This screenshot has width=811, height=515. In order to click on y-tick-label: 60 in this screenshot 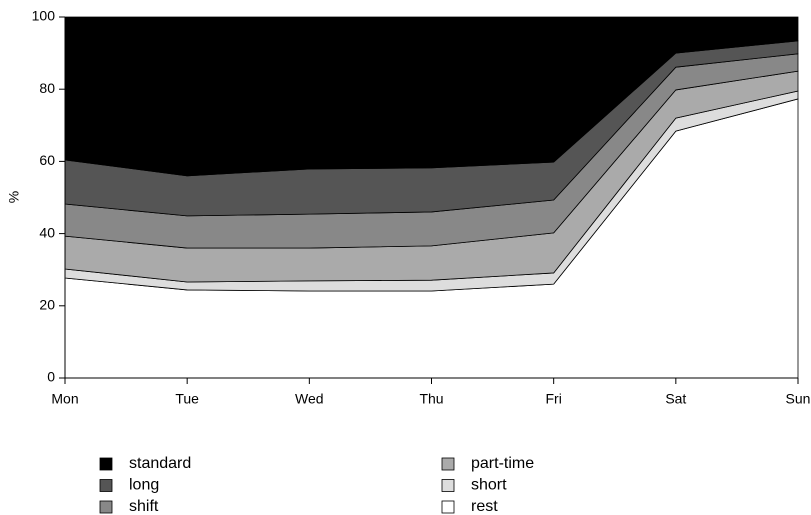, I will do `click(47, 160)`.